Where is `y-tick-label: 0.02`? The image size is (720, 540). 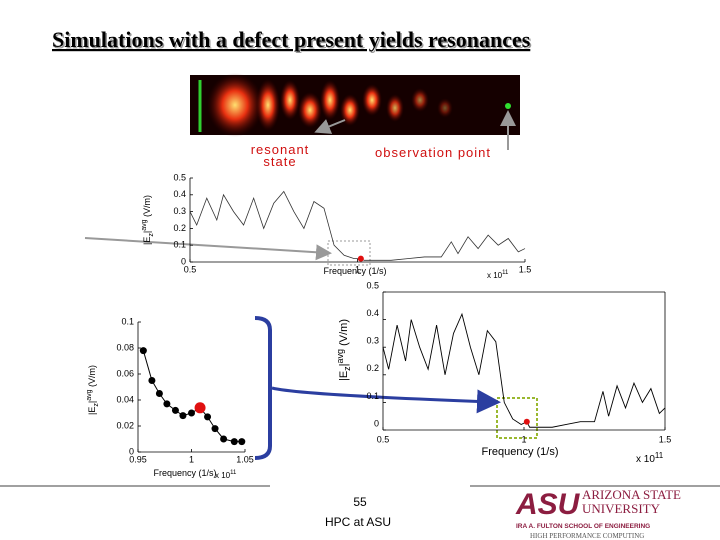 y-tick-label: 0.02 is located at coordinates (125, 425).